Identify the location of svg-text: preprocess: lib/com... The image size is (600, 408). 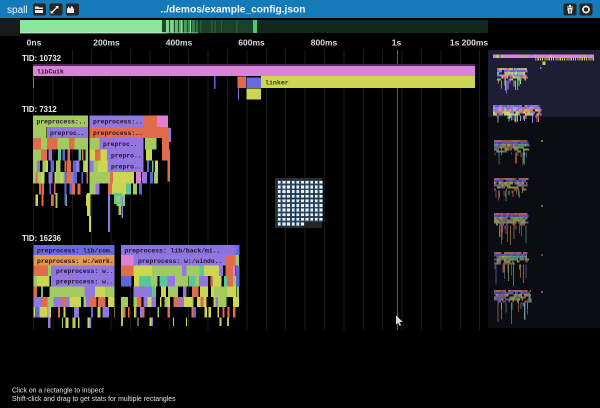
(77, 250).